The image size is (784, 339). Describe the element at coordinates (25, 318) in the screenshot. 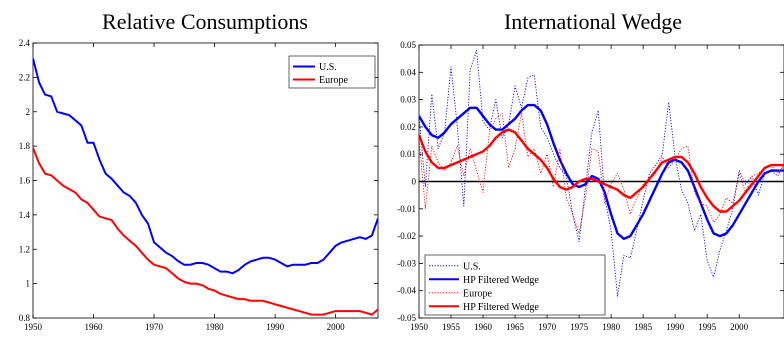

I see `y-tick-label: 0.8` at that location.